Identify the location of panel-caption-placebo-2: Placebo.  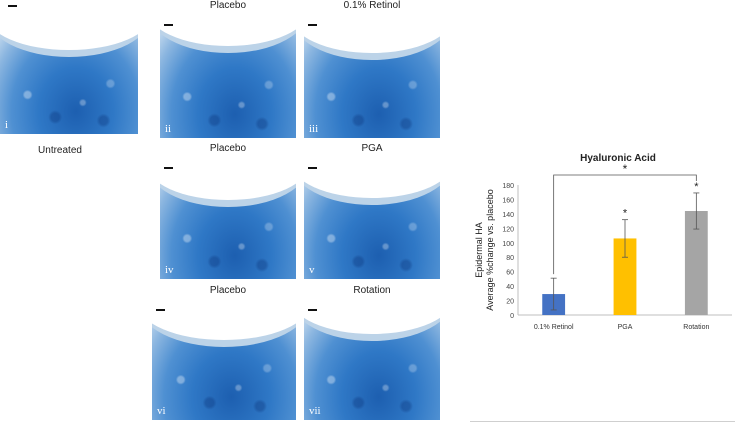
(228, 148).